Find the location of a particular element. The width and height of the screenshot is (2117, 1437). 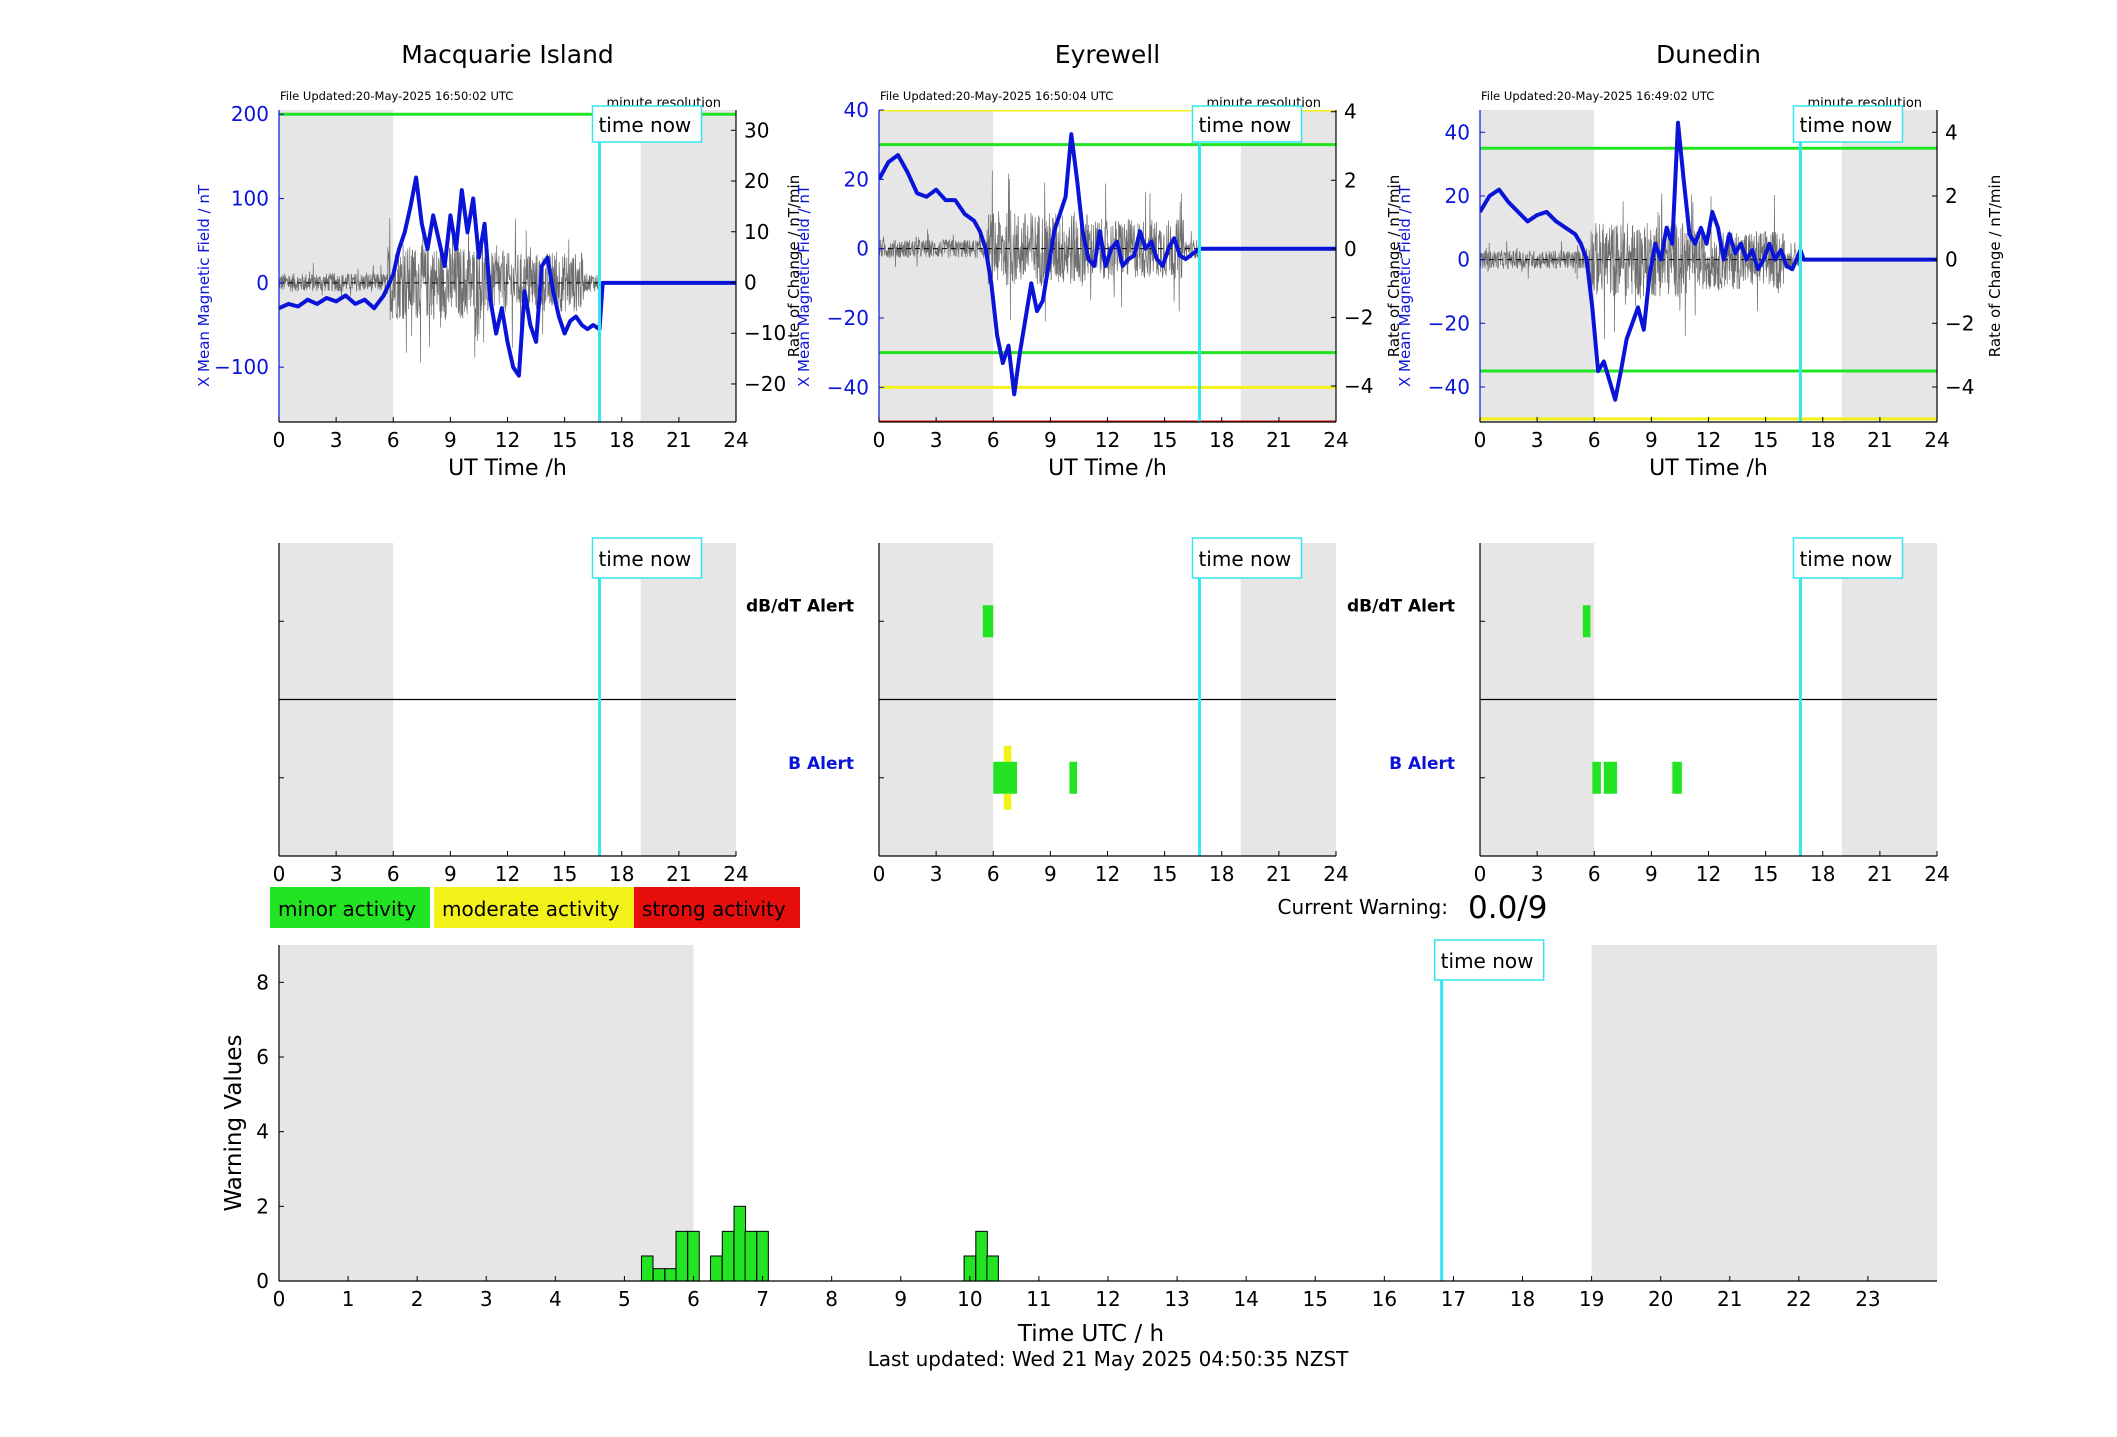

y-tick-label: 2 is located at coordinates (262, 1206).